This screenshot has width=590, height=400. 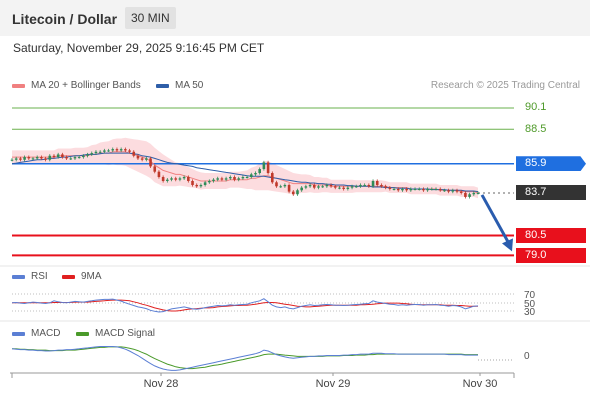 I want to click on copyright-text: Research © 2025 Trading Central, so click(x=505, y=85).